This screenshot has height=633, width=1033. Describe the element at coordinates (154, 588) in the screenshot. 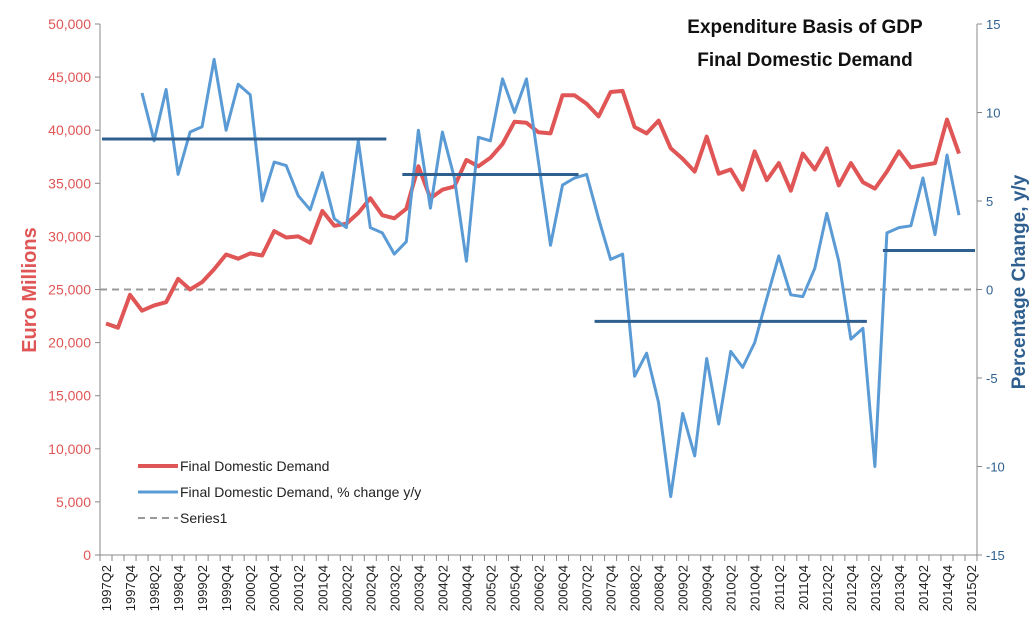

I see `x-axis-tick-label: 1998Q2` at that location.